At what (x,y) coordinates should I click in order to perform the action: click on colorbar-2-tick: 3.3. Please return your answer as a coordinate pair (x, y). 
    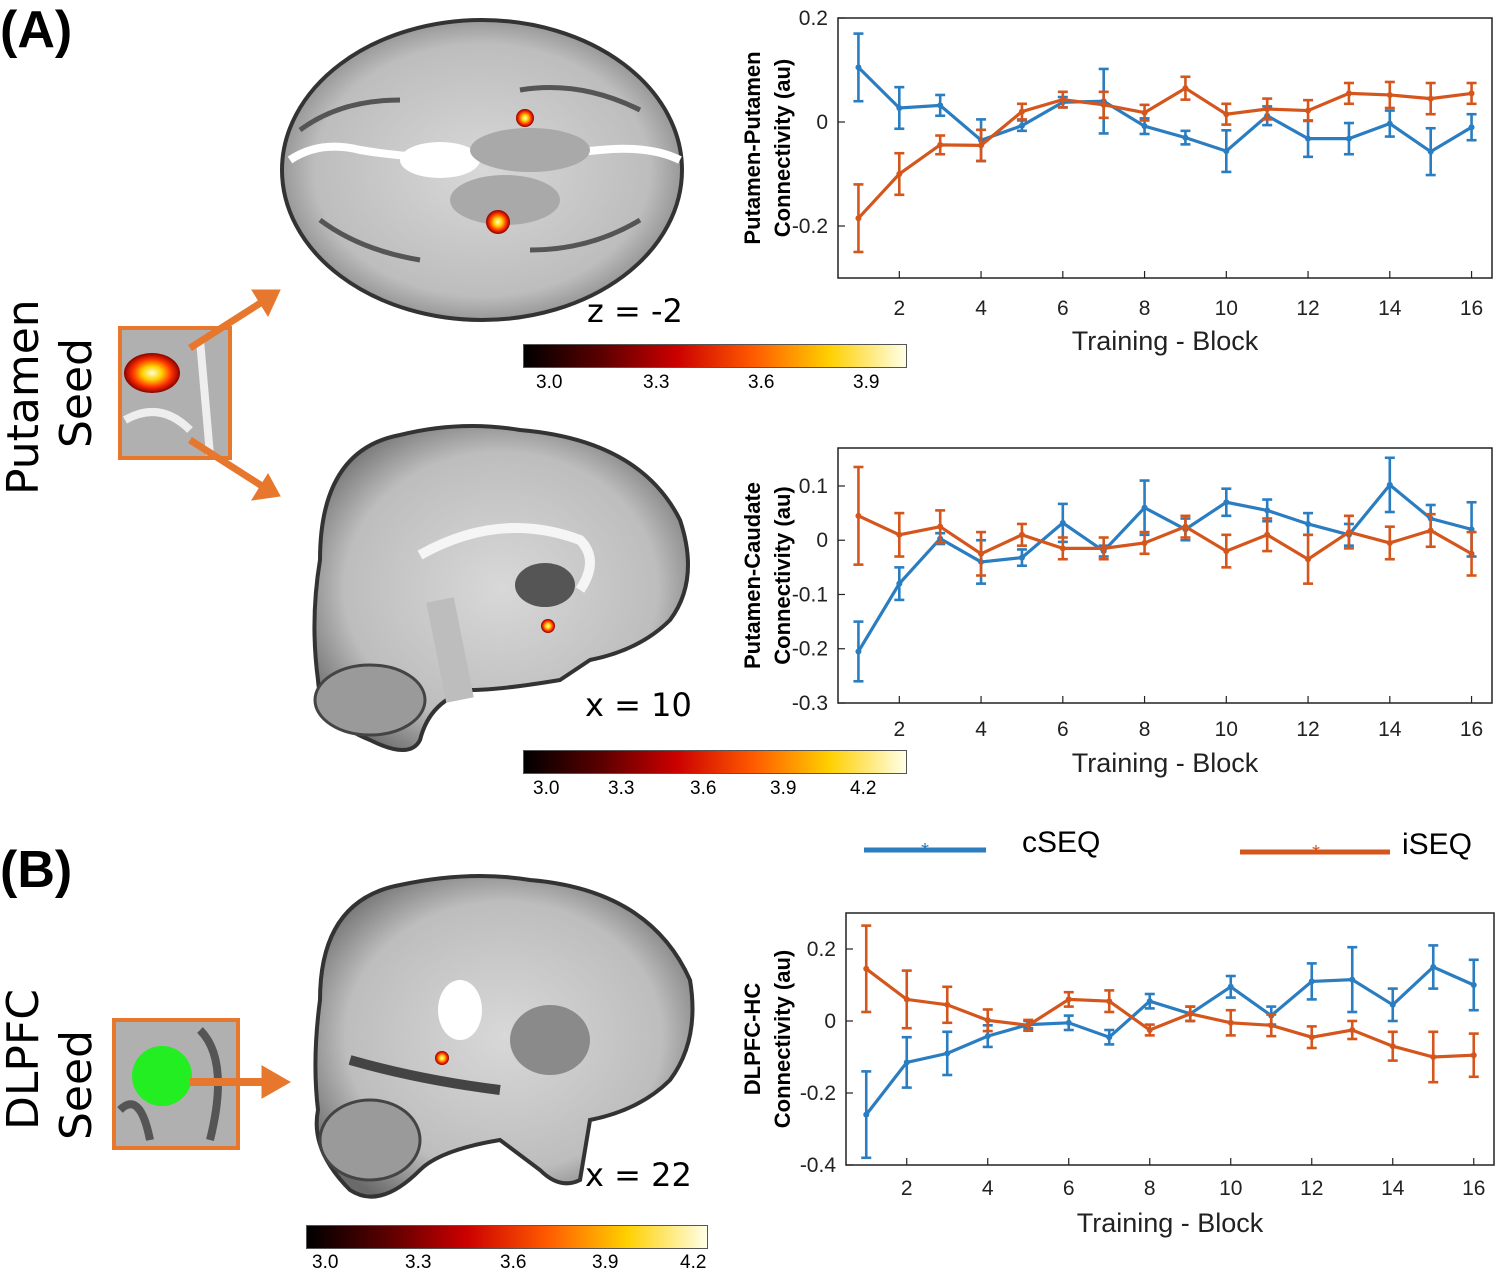
    Looking at the image, I should click on (621, 788).